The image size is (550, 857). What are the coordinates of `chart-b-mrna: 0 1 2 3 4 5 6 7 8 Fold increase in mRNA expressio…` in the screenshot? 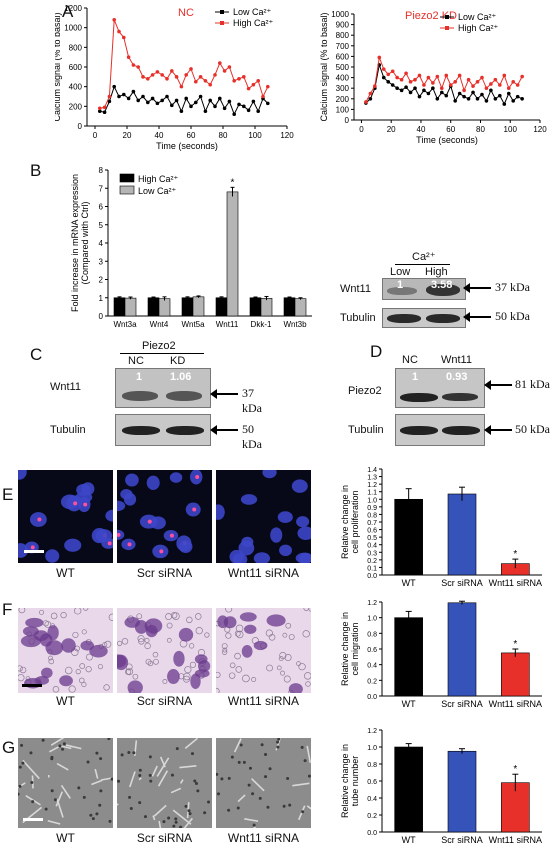 It's located at (191, 247).